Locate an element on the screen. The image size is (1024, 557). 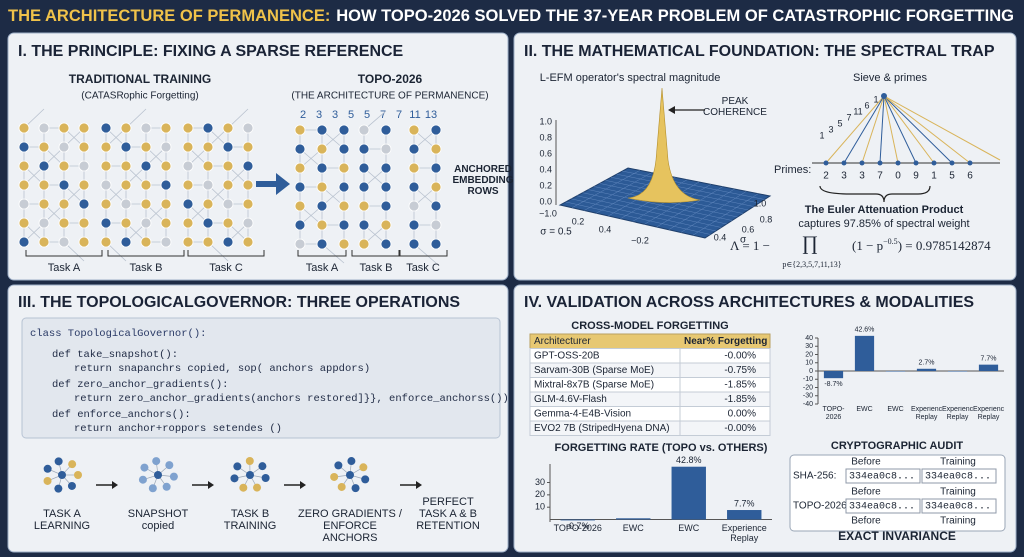
z-axis-label: 0.0 is located at coordinates (545, 201).